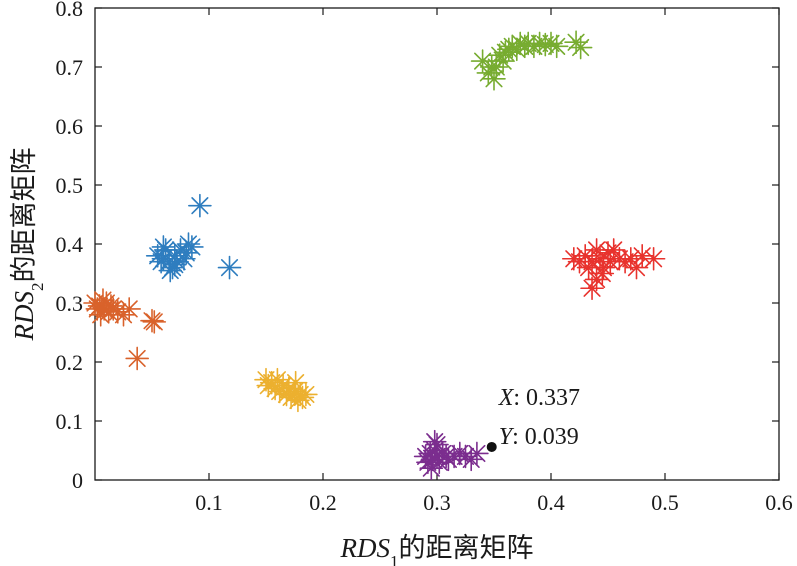  What do you see at coordinates (491, 446) in the screenshot?
I see `annotation-point-marker` at bounding box center [491, 446].